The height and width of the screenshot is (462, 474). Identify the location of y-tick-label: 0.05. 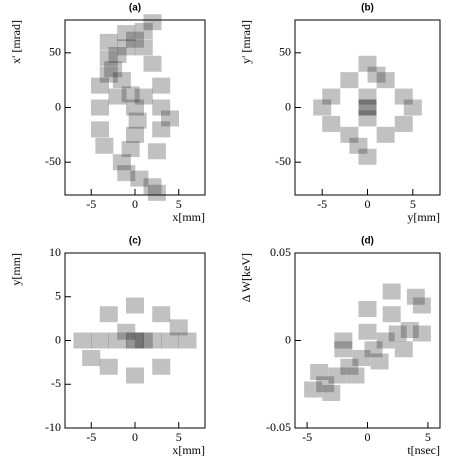
(280, 252).